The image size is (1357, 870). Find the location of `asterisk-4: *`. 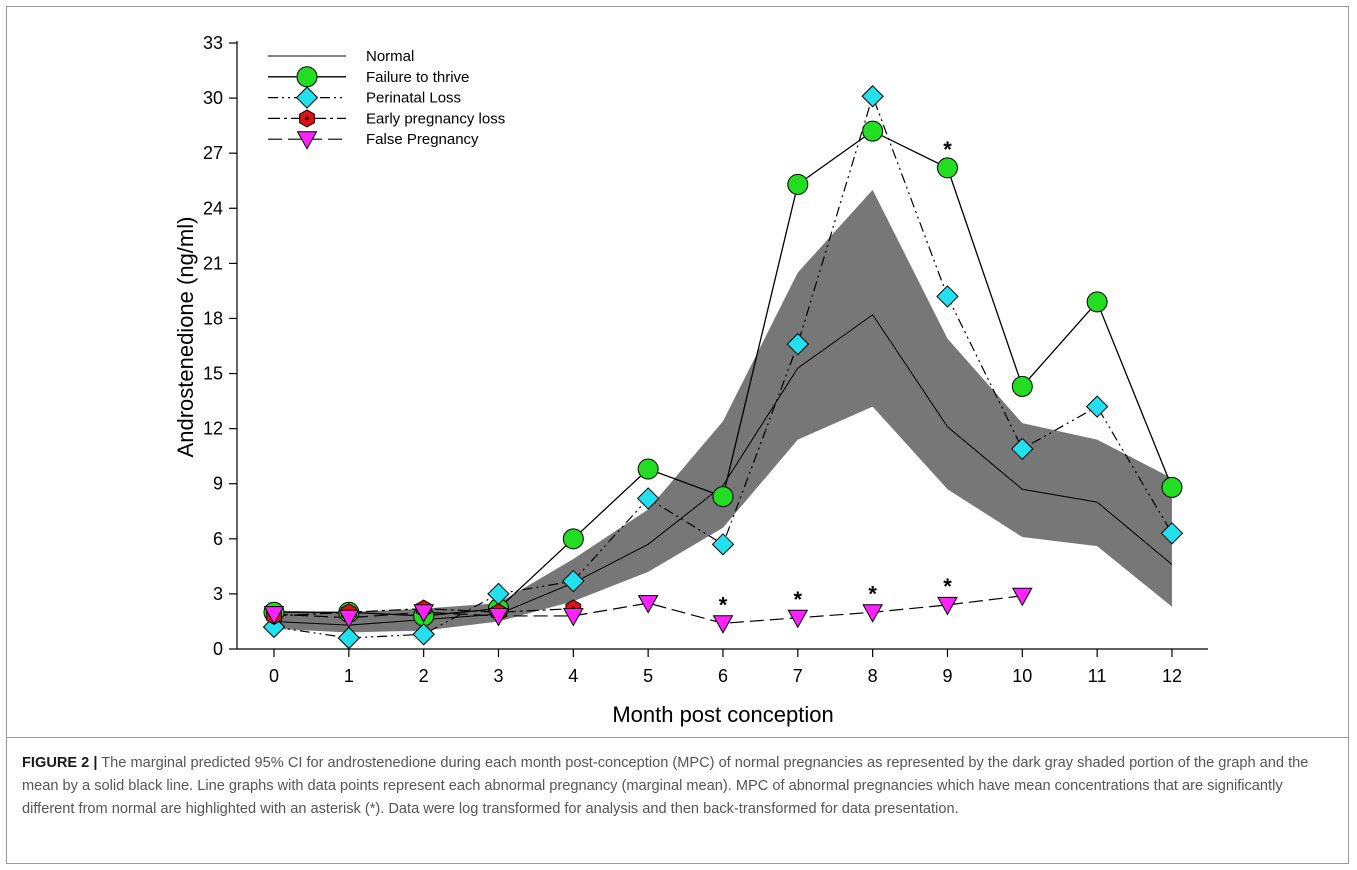

asterisk-4: * is located at coordinates (947, 149).